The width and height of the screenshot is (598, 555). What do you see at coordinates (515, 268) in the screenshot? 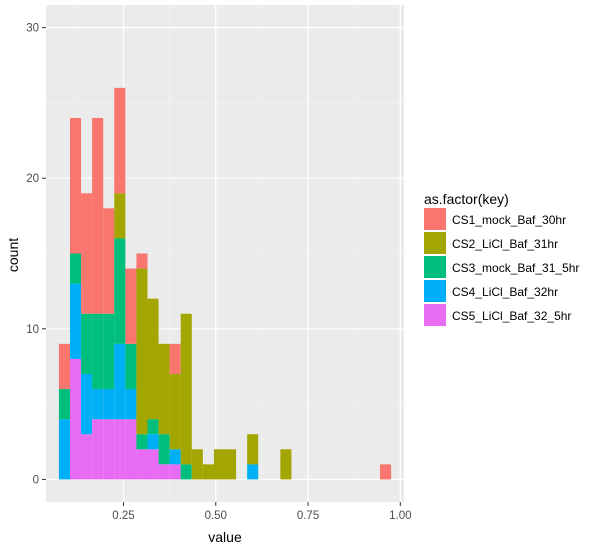
I see `legend-label: CS3_mock_Baf_31_5hr` at bounding box center [515, 268].